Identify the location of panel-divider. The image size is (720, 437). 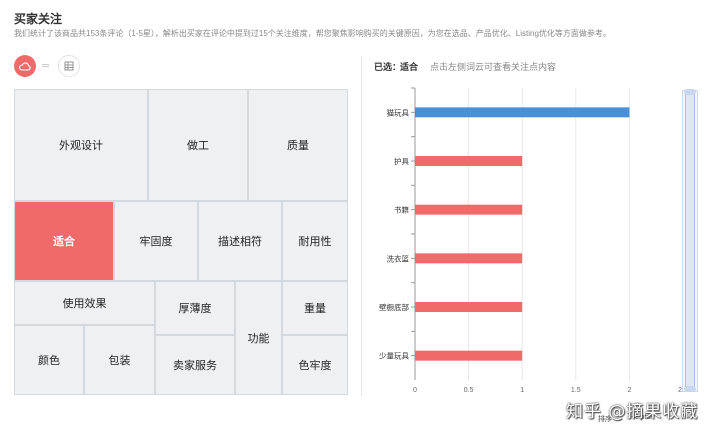
(361, 226).